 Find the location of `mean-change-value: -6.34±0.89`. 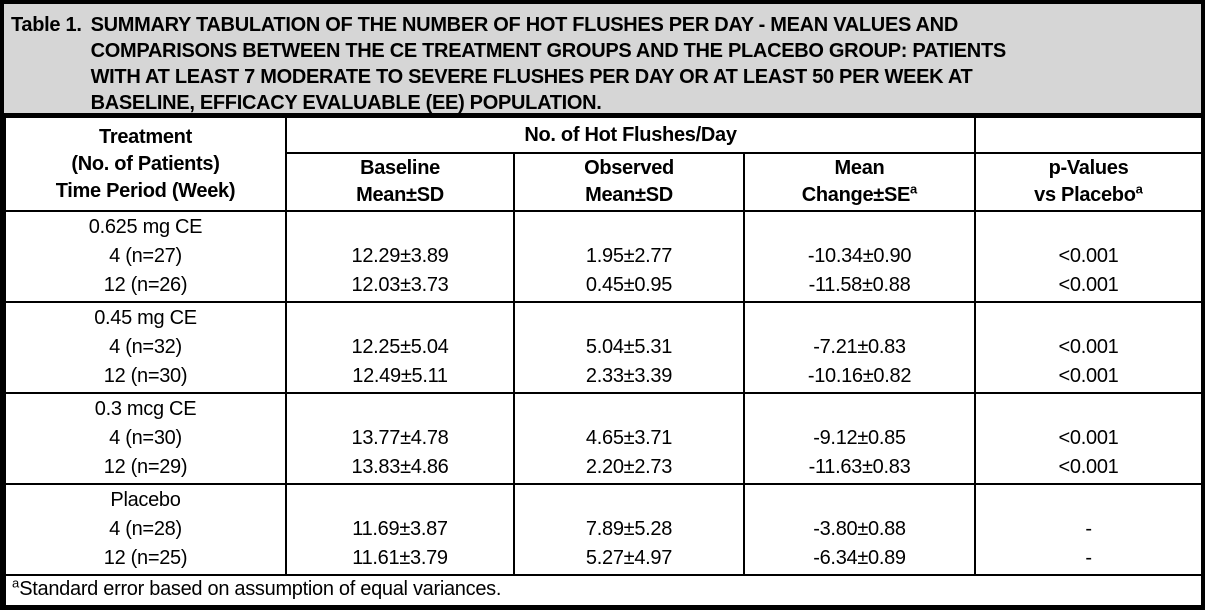

mean-change-value: -6.34±0.89 is located at coordinates (859, 558).